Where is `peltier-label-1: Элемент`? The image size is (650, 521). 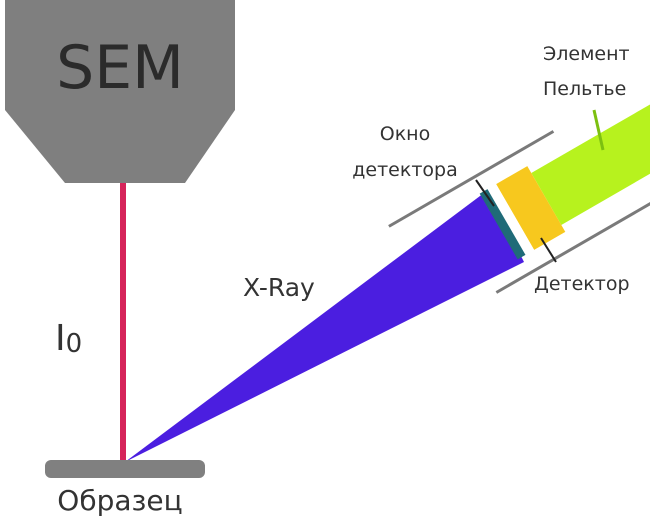
peltier-label-1: Элемент is located at coordinates (586, 54).